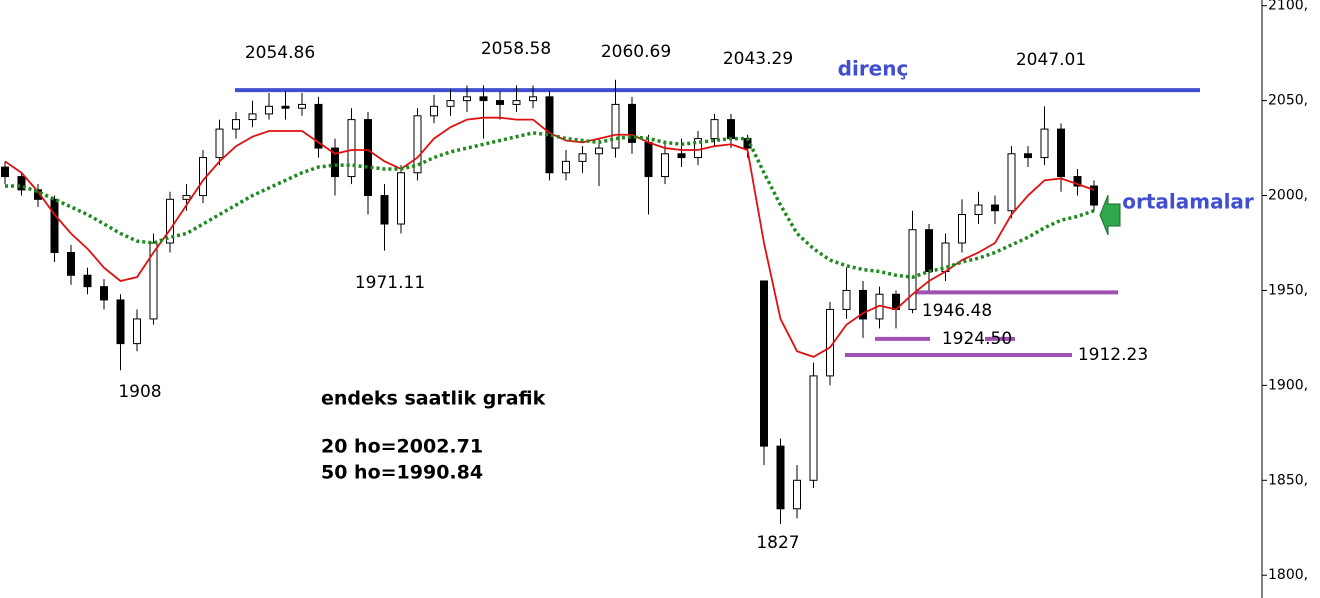 The image size is (1320, 598). What do you see at coordinates (402, 473) in the screenshot?
I see `annotation: 50 ho=1990.84` at bounding box center [402, 473].